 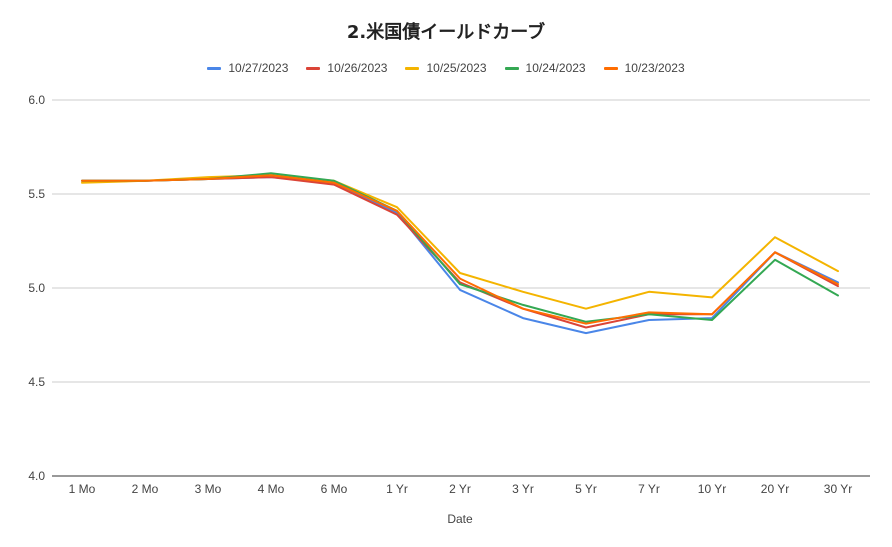 What do you see at coordinates (145, 489) in the screenshot?
I see `x-tick-label: 2 Mo` at bounding box center [145, 489].